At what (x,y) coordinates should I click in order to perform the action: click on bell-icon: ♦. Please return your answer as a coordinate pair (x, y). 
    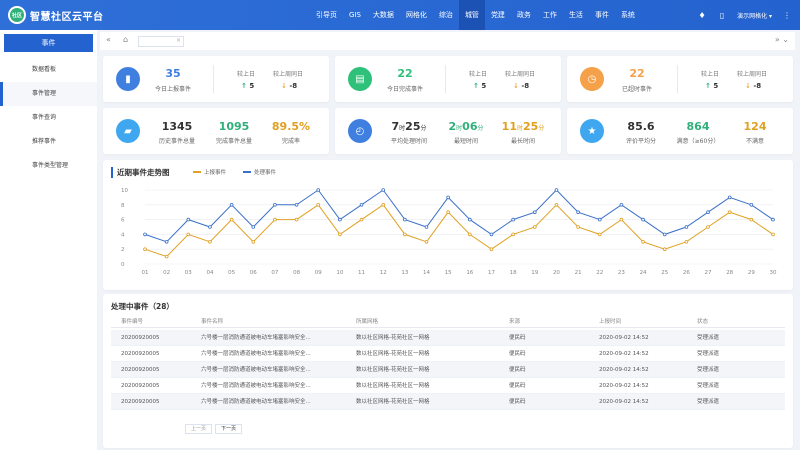
    Looking at the image, I should click on (702, 15).